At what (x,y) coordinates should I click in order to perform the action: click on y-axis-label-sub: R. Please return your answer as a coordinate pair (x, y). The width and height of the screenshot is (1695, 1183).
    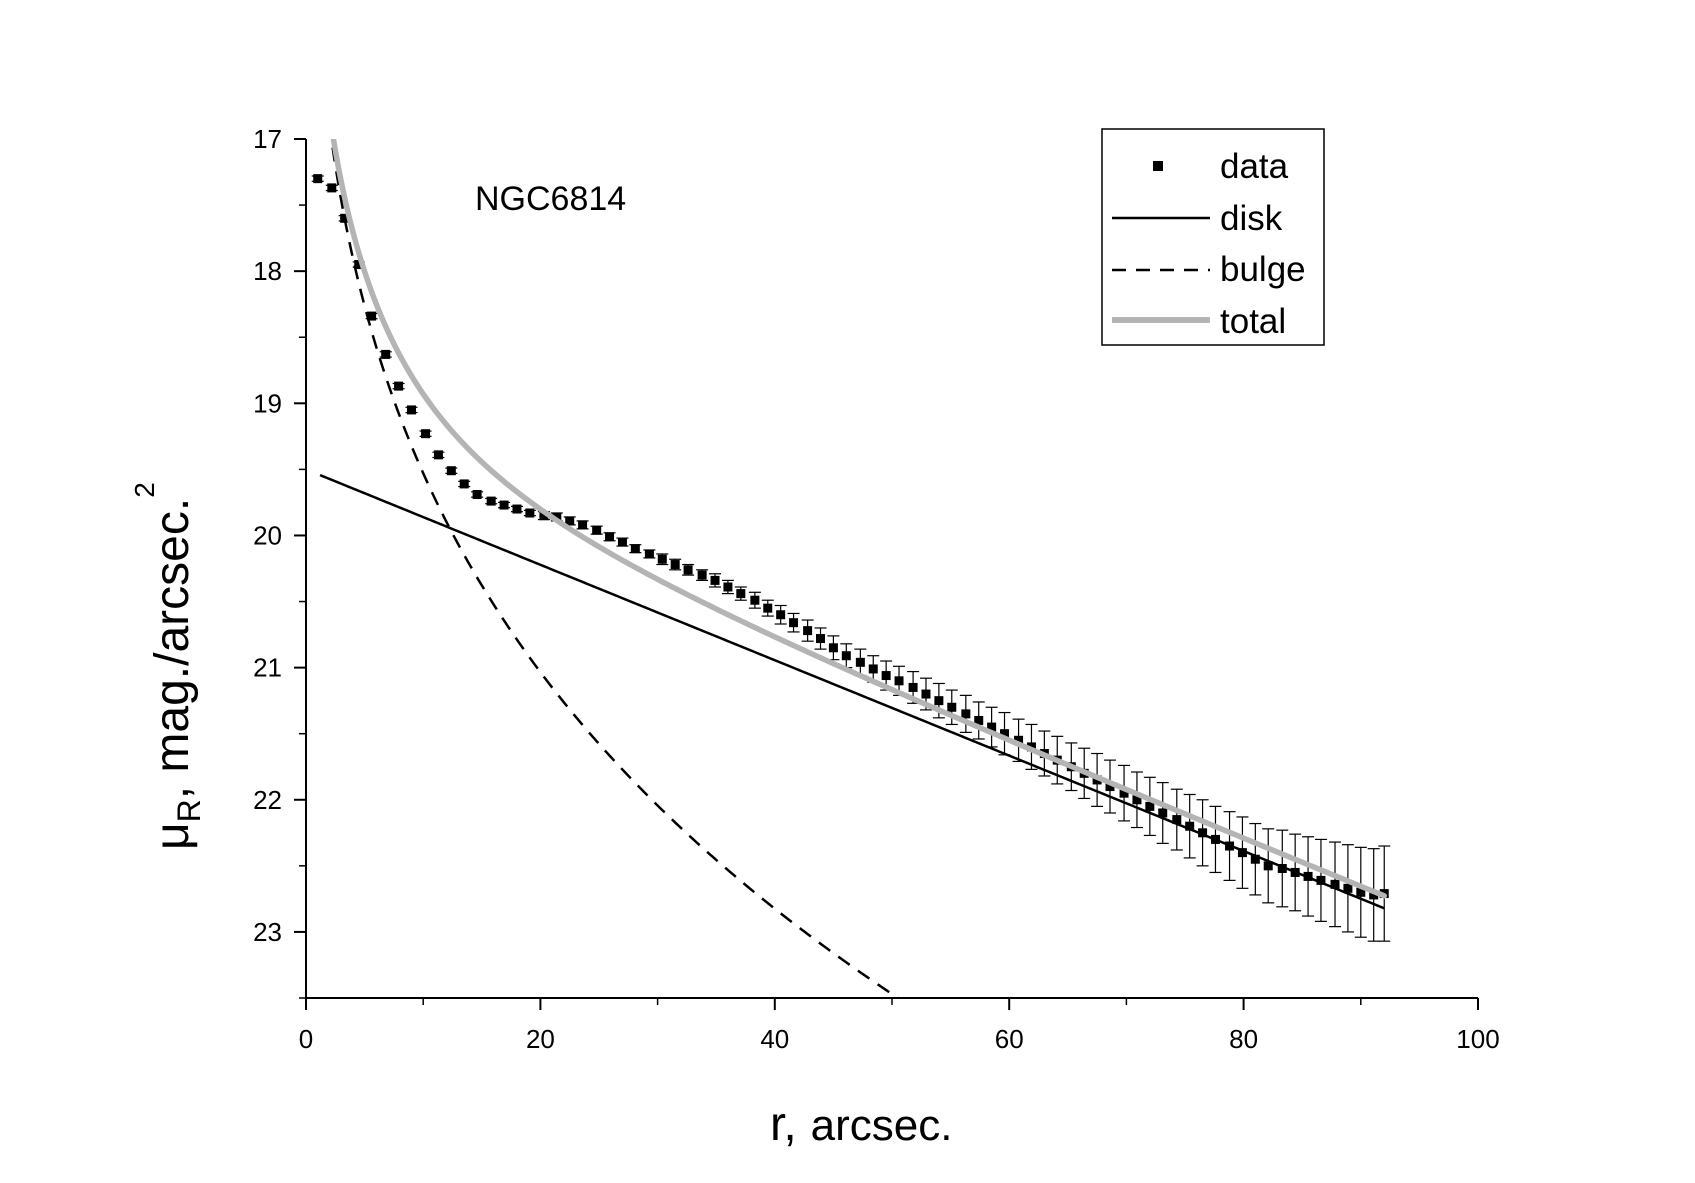
    Looking at the image, I should click on (189, 810).